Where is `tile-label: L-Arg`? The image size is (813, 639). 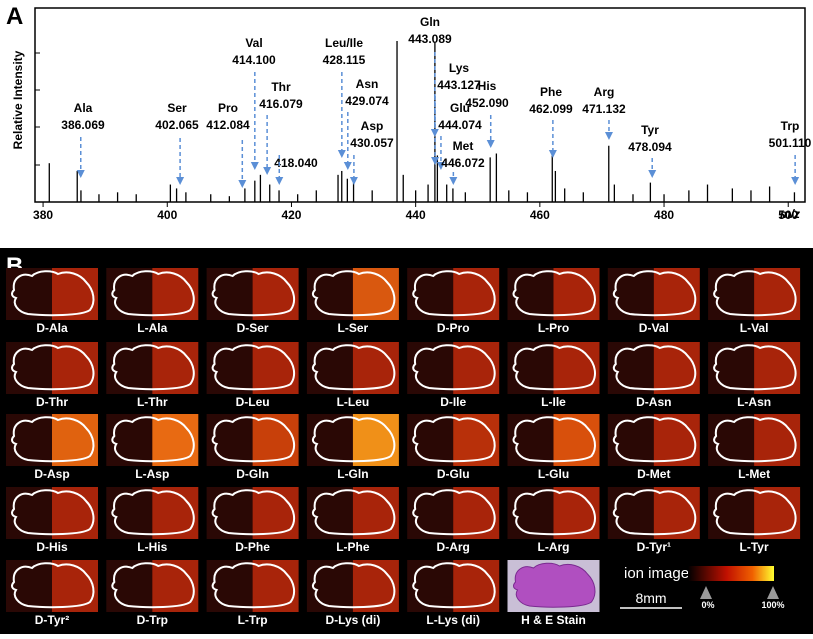
tile-label: L-Arg is located at coordinates (554, 547).